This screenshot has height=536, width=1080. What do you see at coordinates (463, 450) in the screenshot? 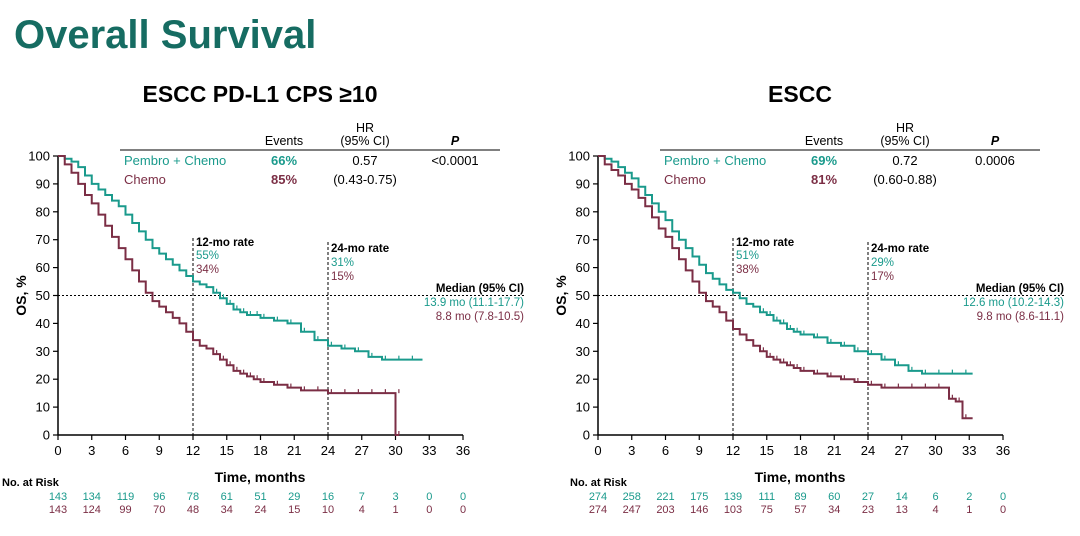
I see `x-tick-label: 36` at bounding box center [463, 450].